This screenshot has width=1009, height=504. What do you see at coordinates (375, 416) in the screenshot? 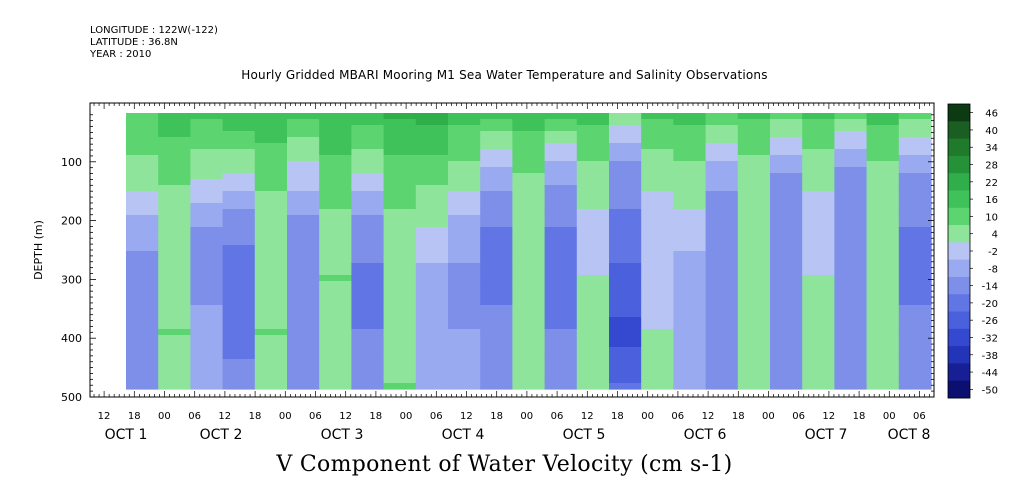
I see `x-tick-label: 18` at bounding box center [375, 416].